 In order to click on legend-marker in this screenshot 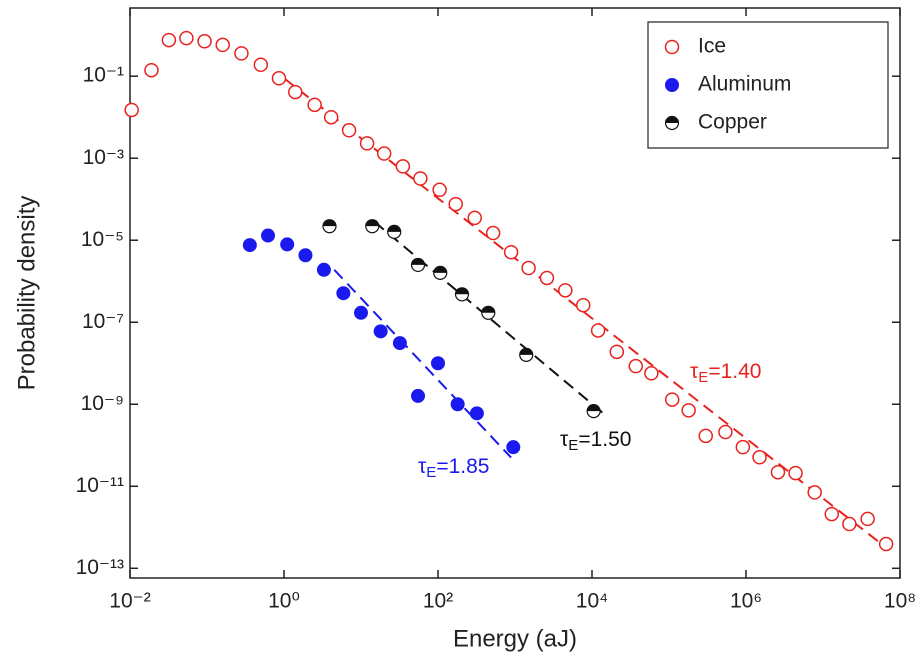, I will do `click(672, 47)`.